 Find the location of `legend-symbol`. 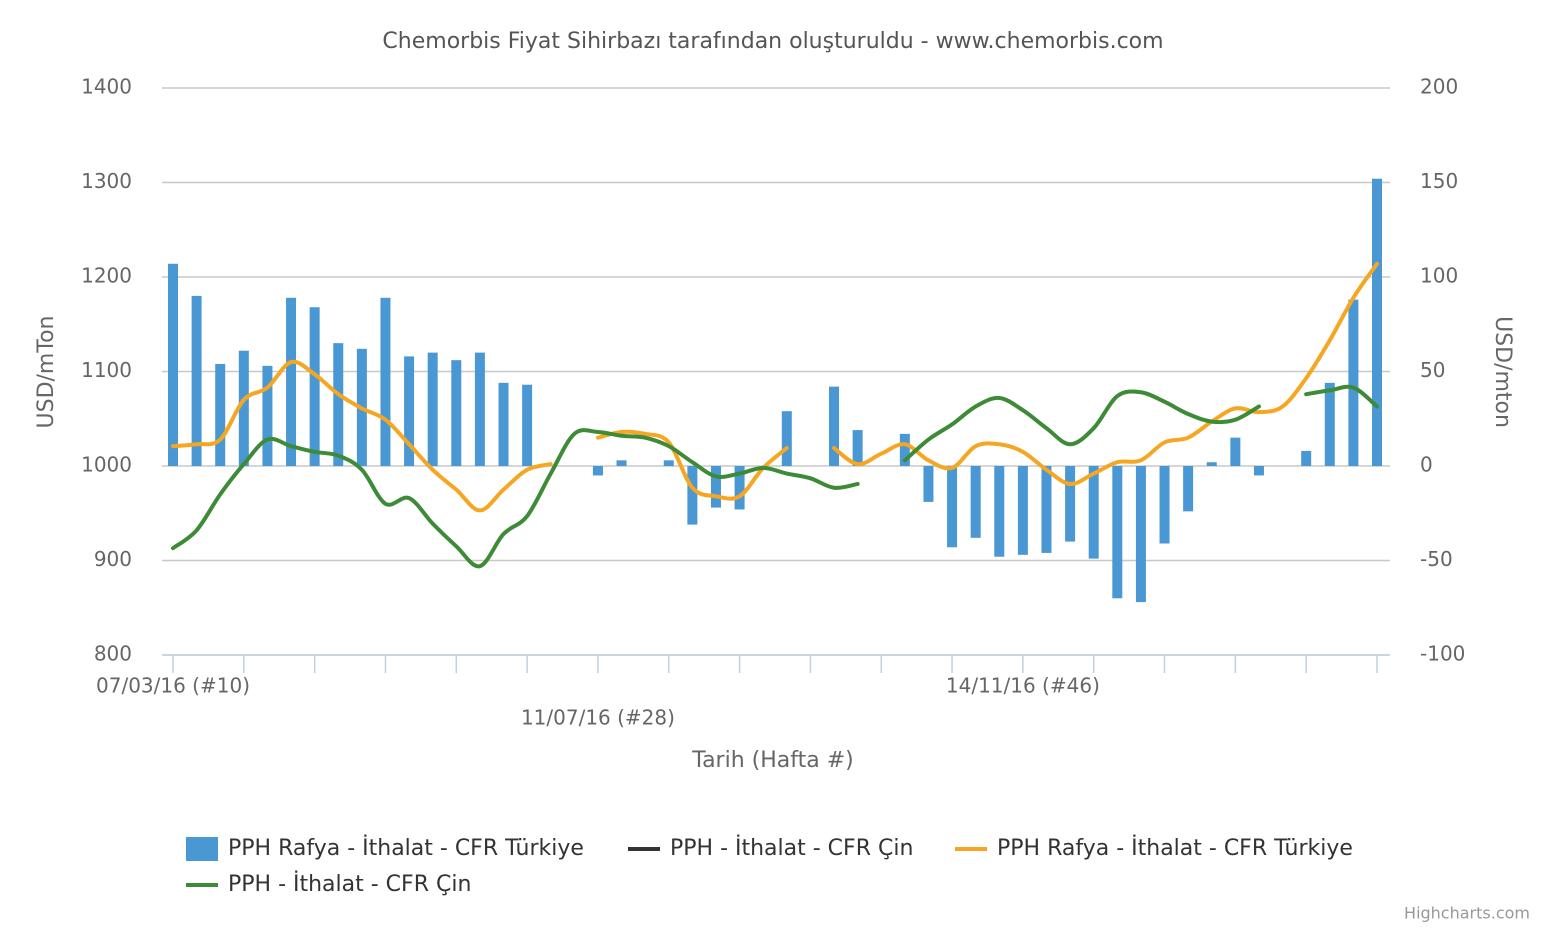

legend-symbol is located at coordinates (202, 849).